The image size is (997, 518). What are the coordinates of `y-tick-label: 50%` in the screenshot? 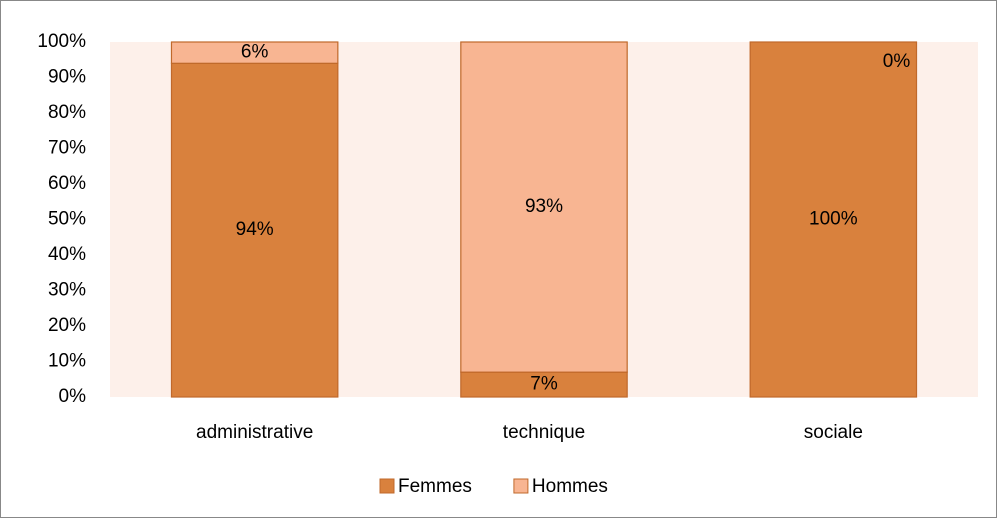 It's located at (67, 219).